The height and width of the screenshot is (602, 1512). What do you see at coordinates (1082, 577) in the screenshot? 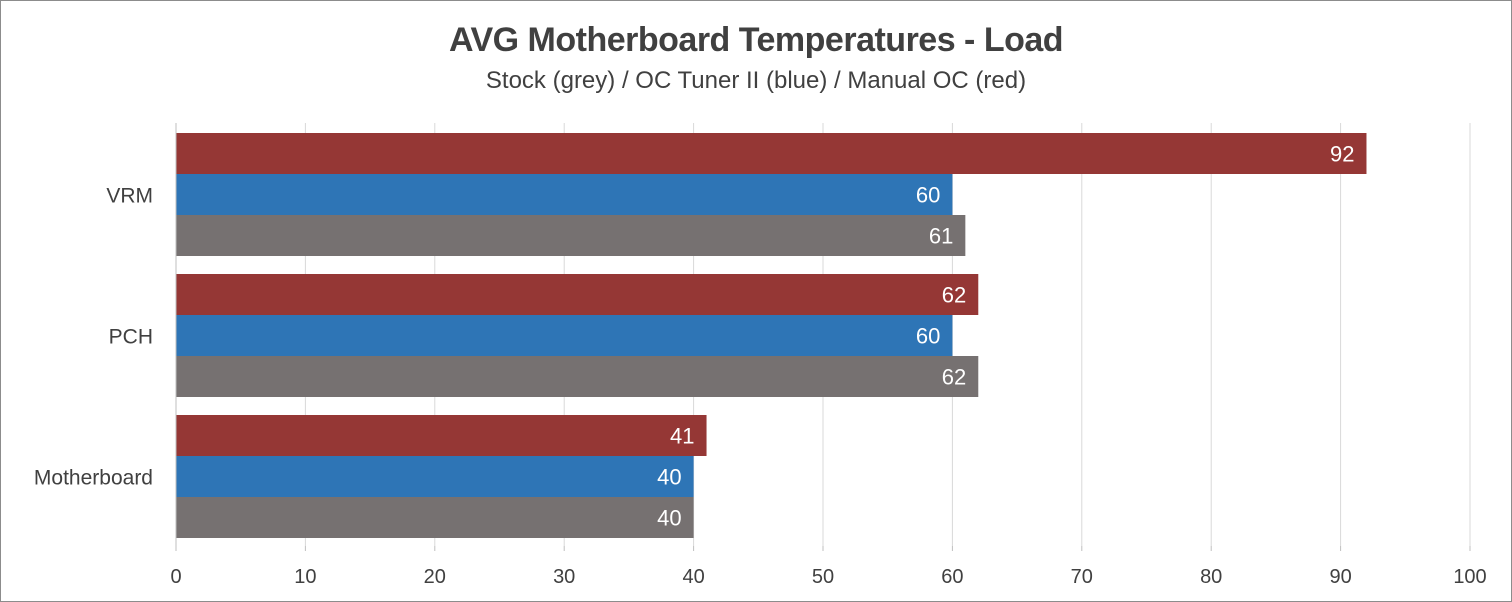
I see `x-tick-label-70: 70` at bounding box center [1082, 577].